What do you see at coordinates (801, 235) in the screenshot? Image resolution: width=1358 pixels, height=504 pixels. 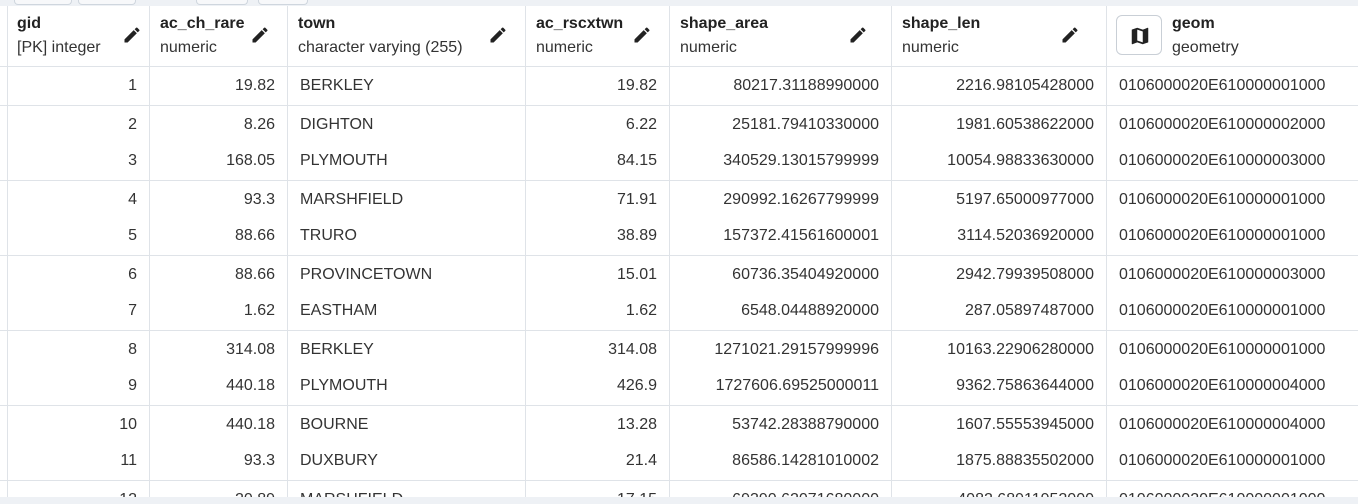 I see `cell-shape-area: 157372.41561600001` at bounding box center [801, 235].